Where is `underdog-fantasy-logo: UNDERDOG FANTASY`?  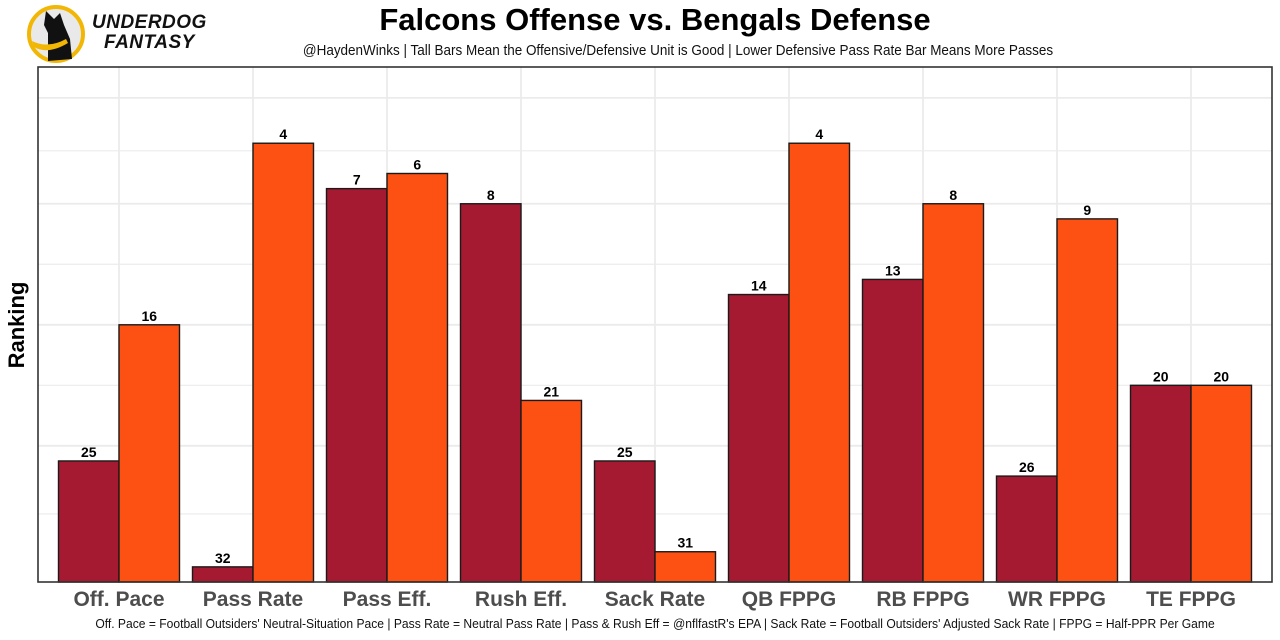 underdog-fantasy-logo: UNDERDOG FANTASY is located at coordinates (126, 33).